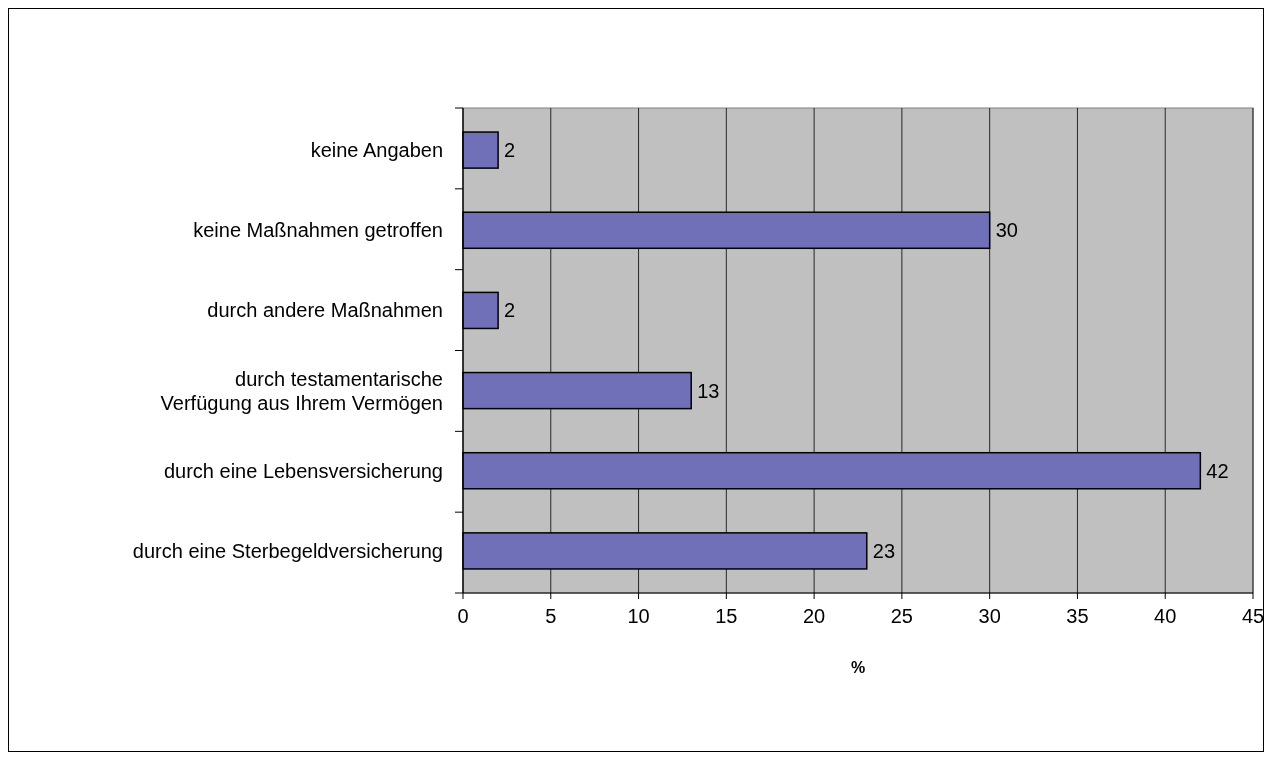  What do you see at coordinates (708, 390) in the screenshot?
I see `data-label: 13` at bounding box center [708, 390].